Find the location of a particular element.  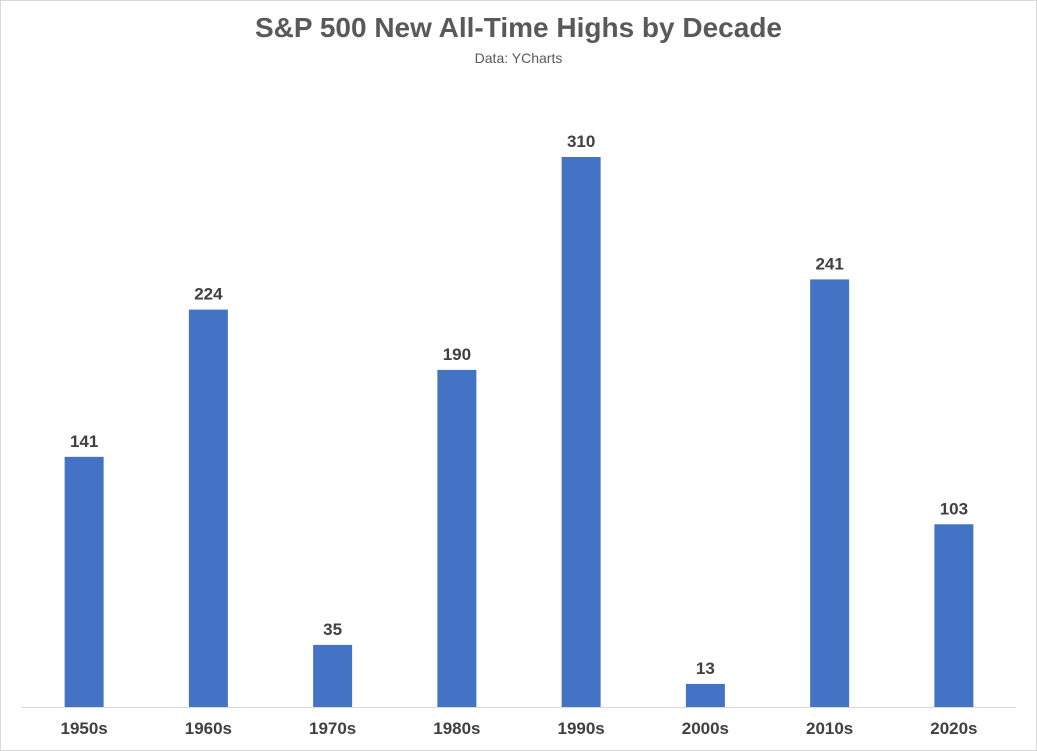

x-tick-label-1960s: 1960s is located at coordinates (208, 728).